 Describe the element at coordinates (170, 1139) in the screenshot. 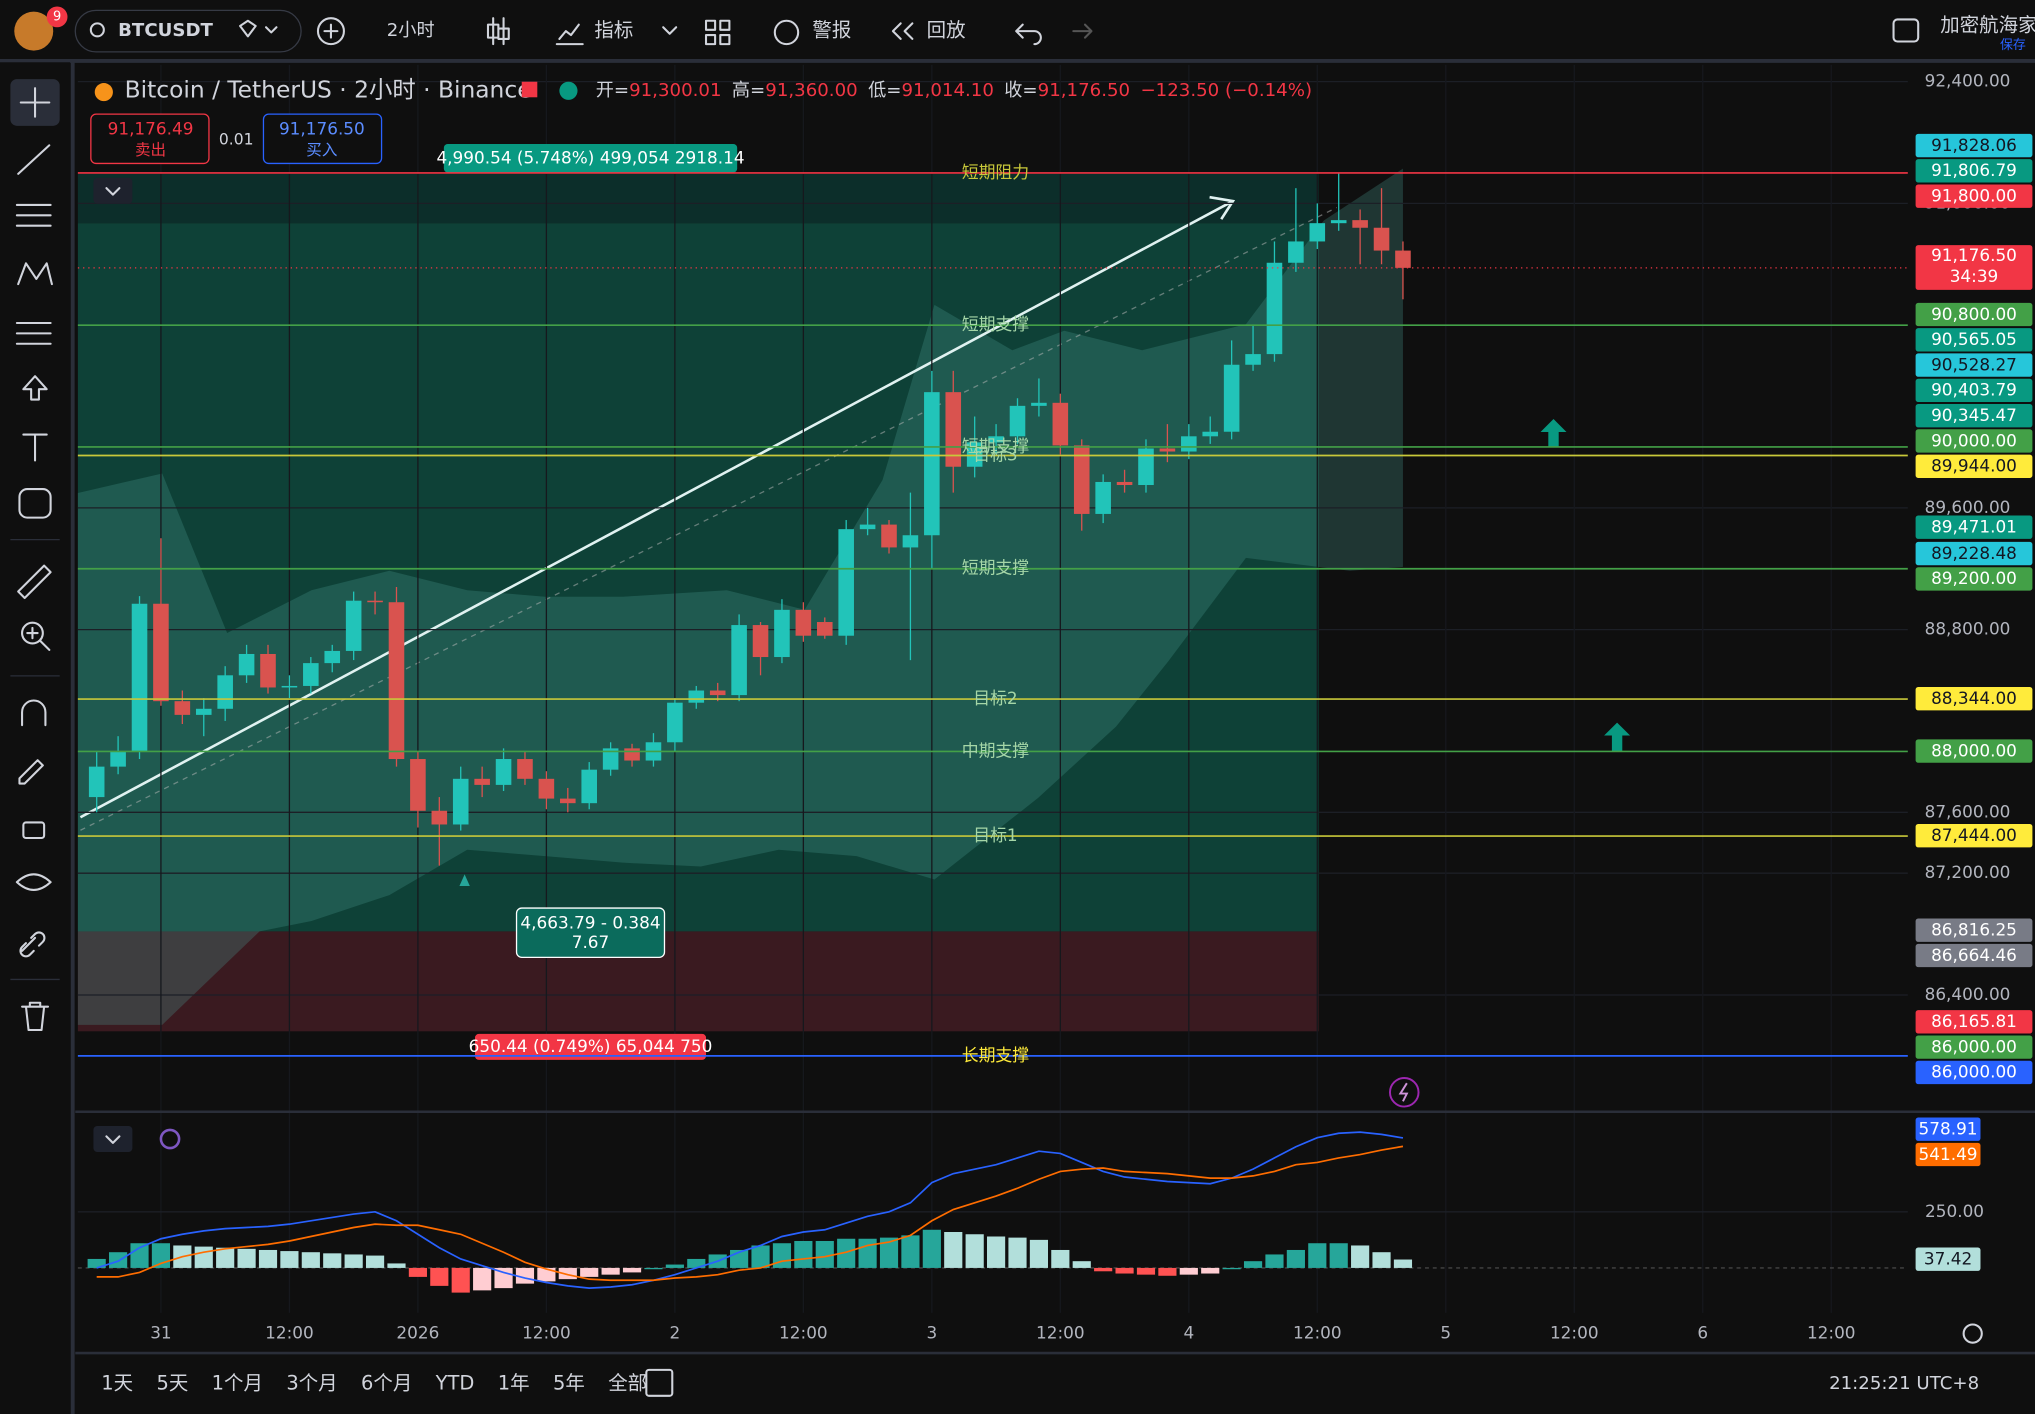

I see `refresh-icon` at that location.